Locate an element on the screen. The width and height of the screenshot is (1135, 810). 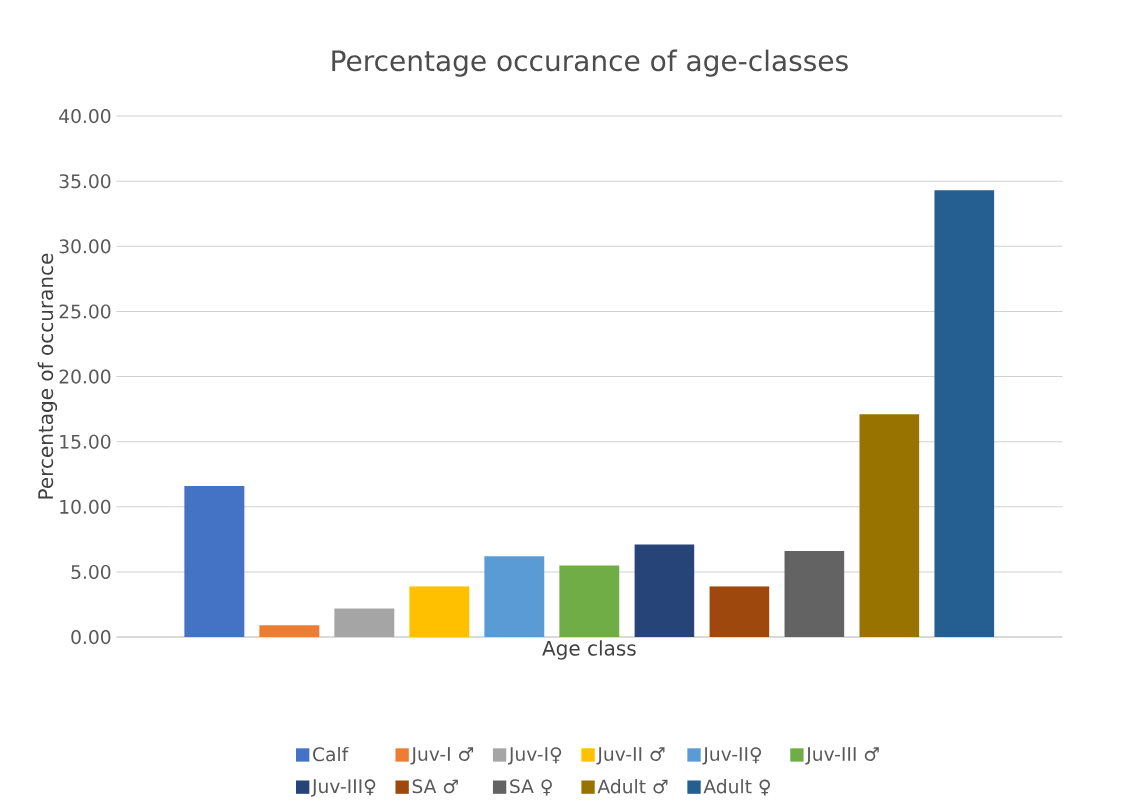
x-axis-title: Age class is located at coordinates (589, 650).